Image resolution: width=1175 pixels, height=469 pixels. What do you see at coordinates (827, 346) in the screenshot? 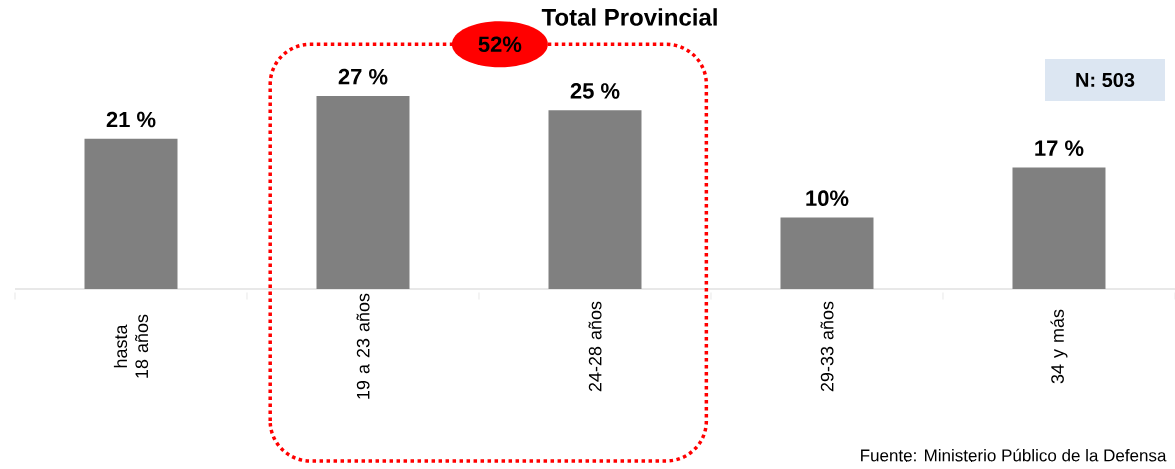
I see `x-tick-label: 29-33 años` at bounding box center [827, 346].